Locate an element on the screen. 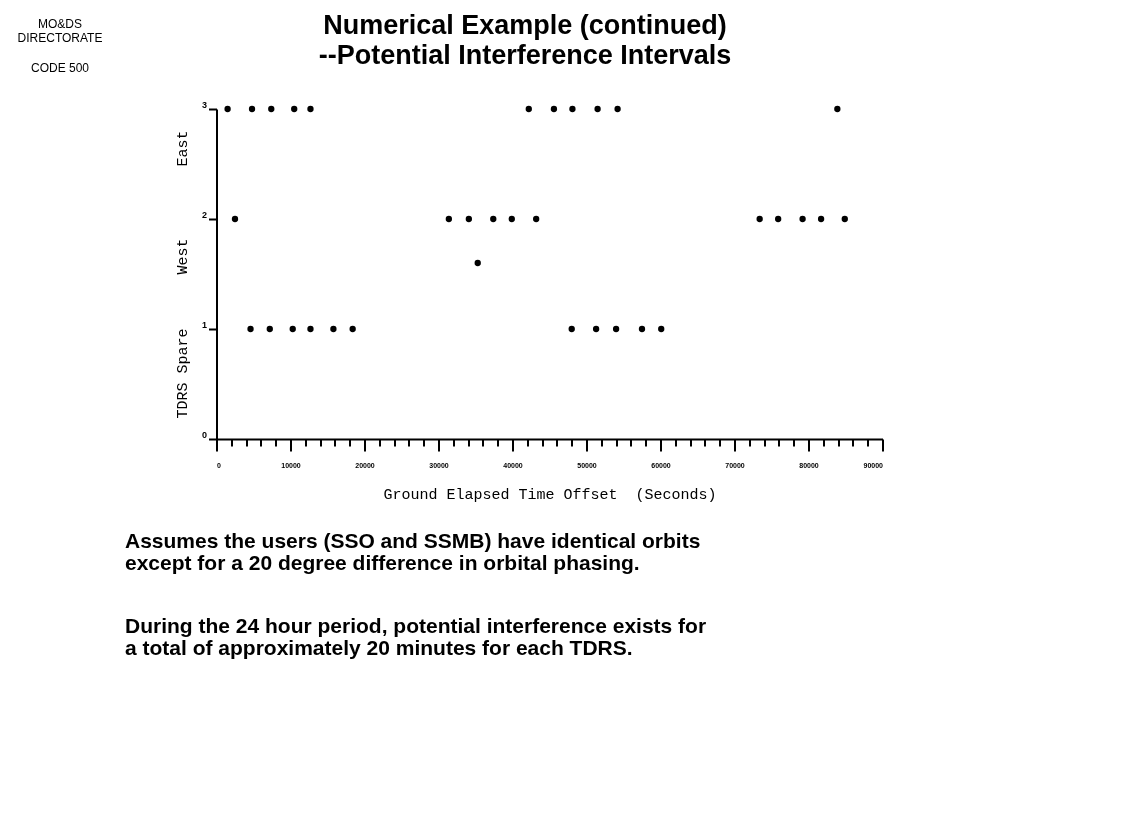 This screenshot has height=818, width=1127. x-axis-title: Ground Elapsed Time Offset (Seconds) is located at coordinates (550, 495).